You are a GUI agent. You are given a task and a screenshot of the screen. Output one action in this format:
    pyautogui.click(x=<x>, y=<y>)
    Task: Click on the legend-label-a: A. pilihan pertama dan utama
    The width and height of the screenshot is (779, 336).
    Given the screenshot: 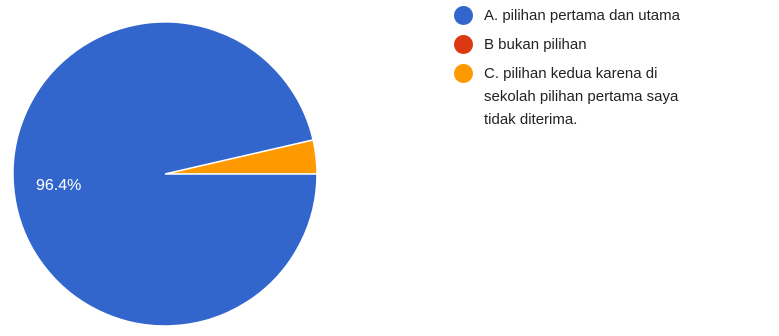 What is the action you would take?
    pyautogui.click(x=582, y=15)
    